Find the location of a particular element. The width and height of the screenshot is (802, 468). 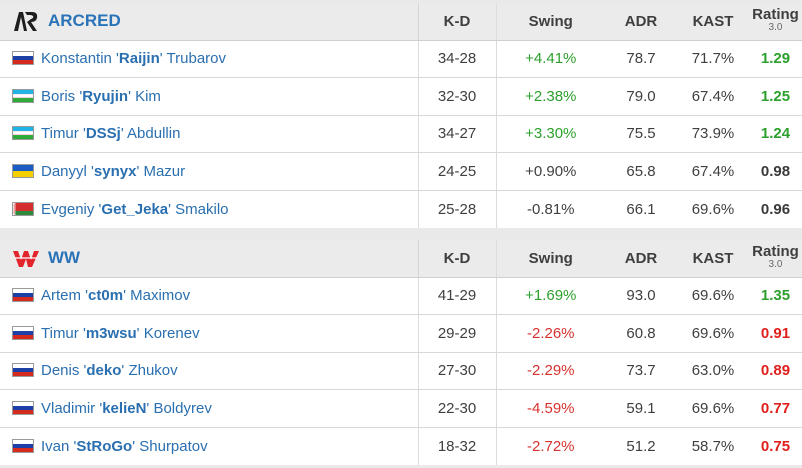

kd-value: 25-28 is located at coordinates (457, 209).